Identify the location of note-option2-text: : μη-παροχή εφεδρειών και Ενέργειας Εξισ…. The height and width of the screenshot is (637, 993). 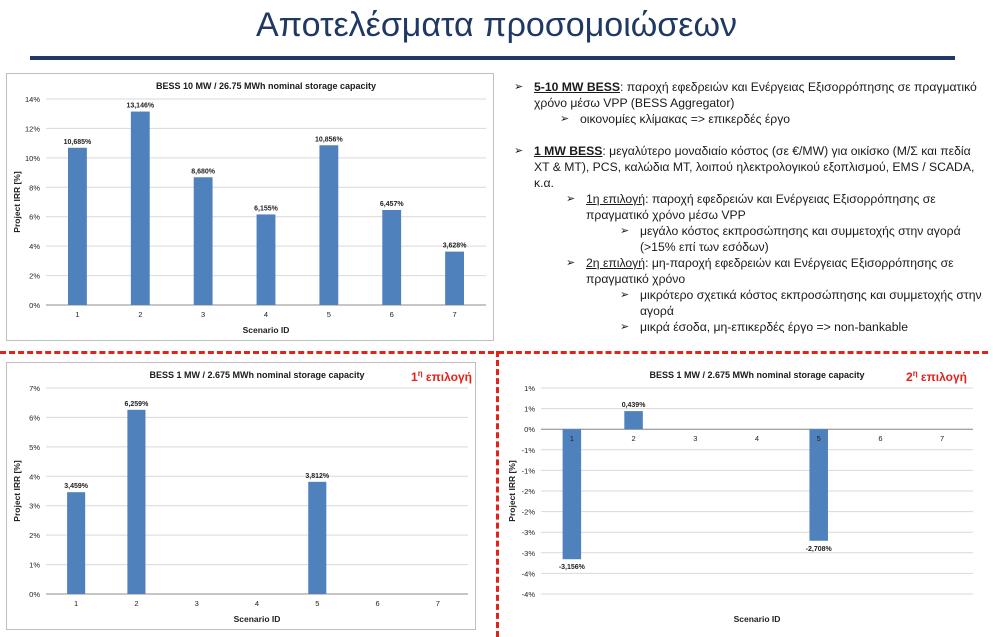
(770, 271).